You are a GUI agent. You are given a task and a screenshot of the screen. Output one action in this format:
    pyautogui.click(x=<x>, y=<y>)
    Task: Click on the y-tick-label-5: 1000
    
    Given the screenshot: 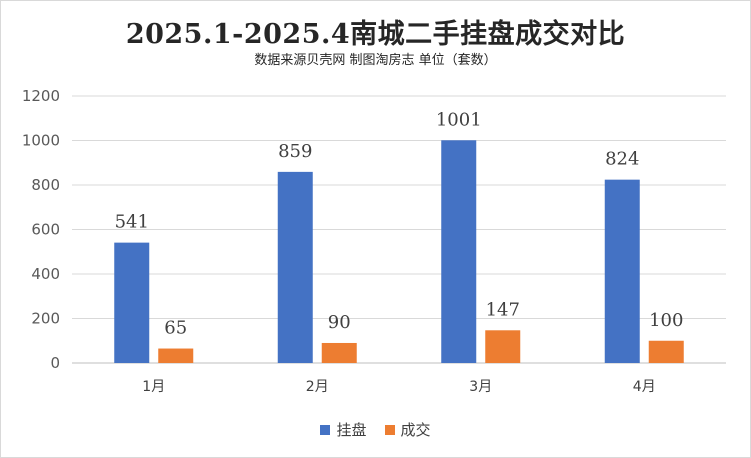 What is the action you would take?
    pyautogui.click(x=41, y=141)
    